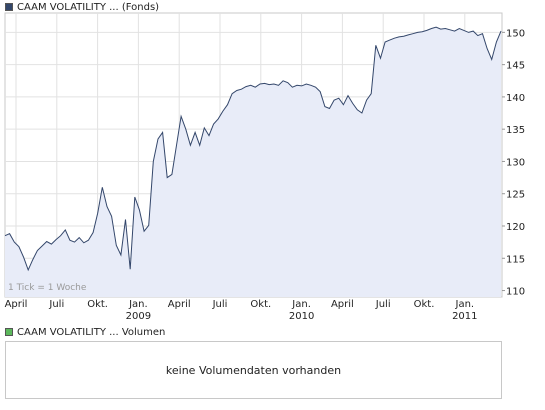 This screenshot has height=410, width=545. I want to click on x-year-label: 2010, so click(301, 316).